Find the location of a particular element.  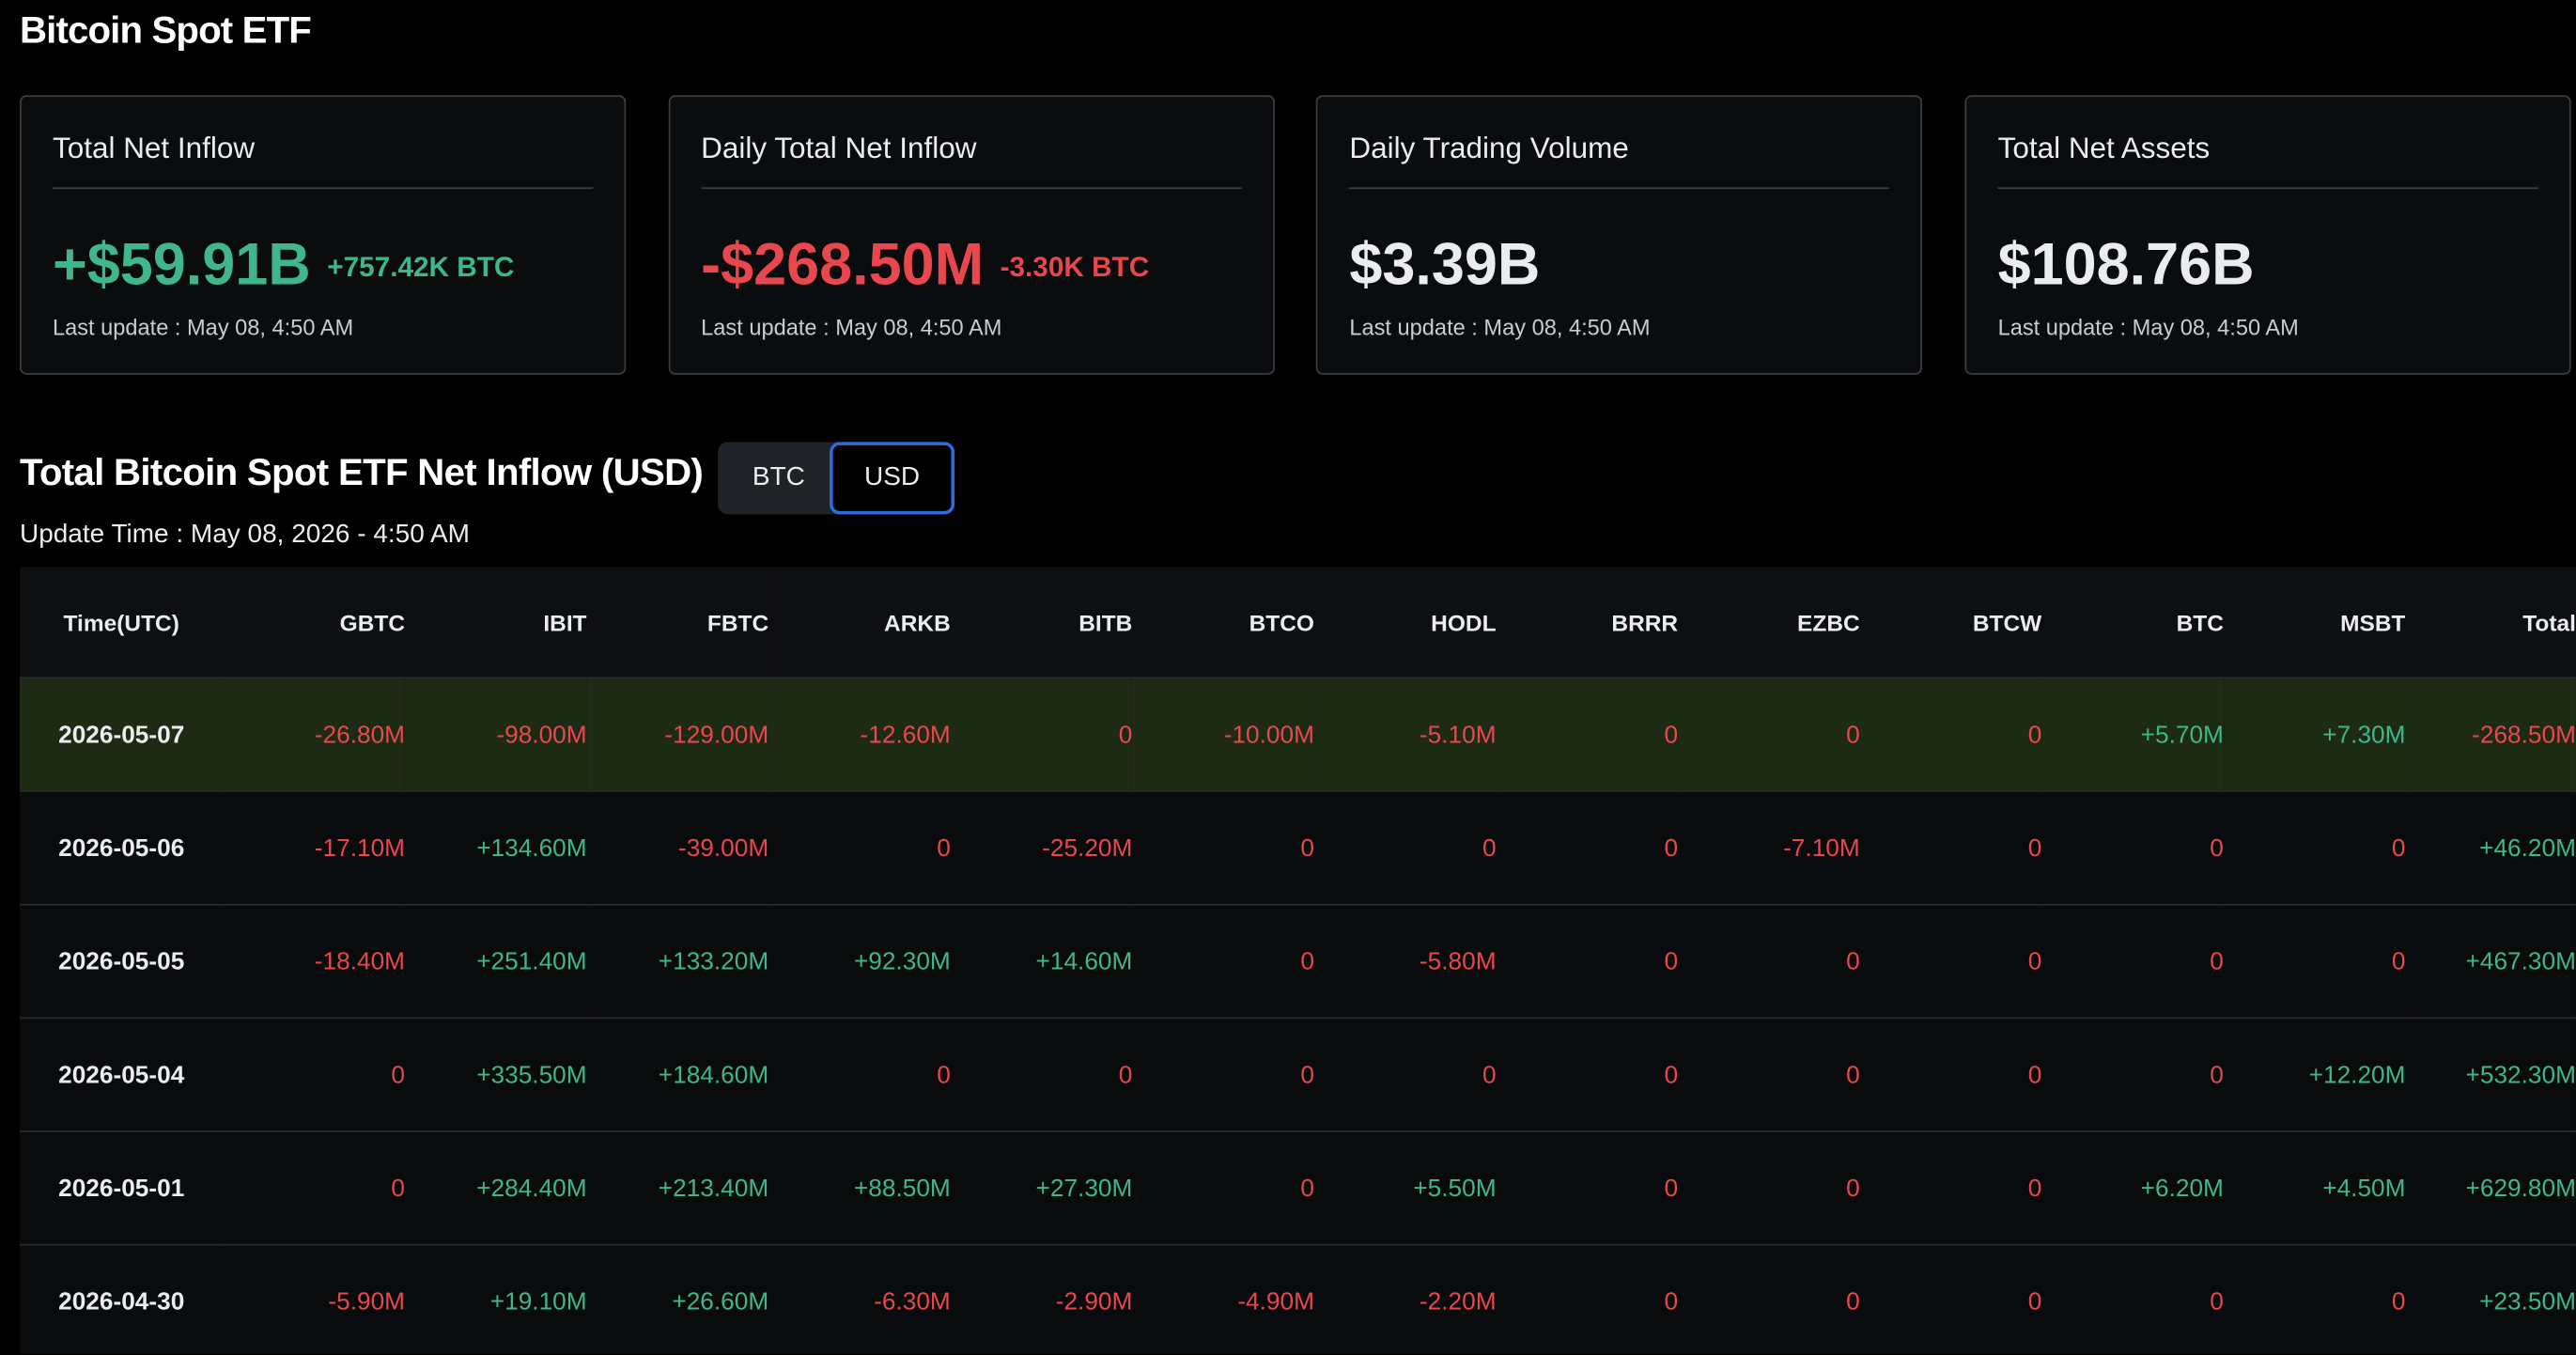

flow-cell: -2.90M is located at coordinates (1041, 1298).